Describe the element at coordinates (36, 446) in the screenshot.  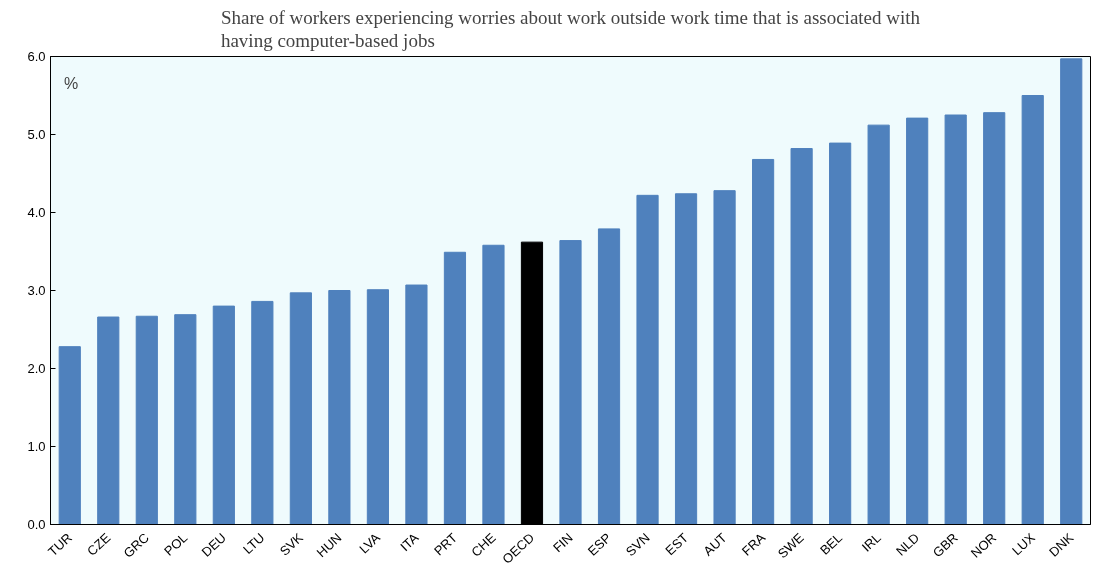
I see `y-tick-label: 1.0` at that location.